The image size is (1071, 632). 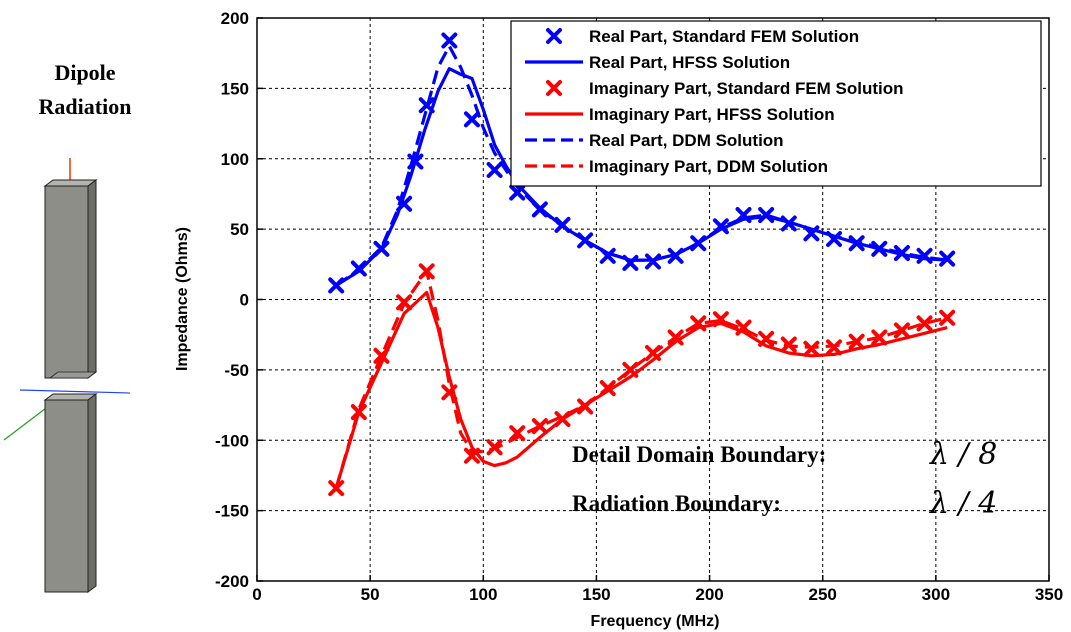 What do you see at coordinates (66, 282) in the screenshot?
I see `upper-arm-front` at bounding box center [66, 282].